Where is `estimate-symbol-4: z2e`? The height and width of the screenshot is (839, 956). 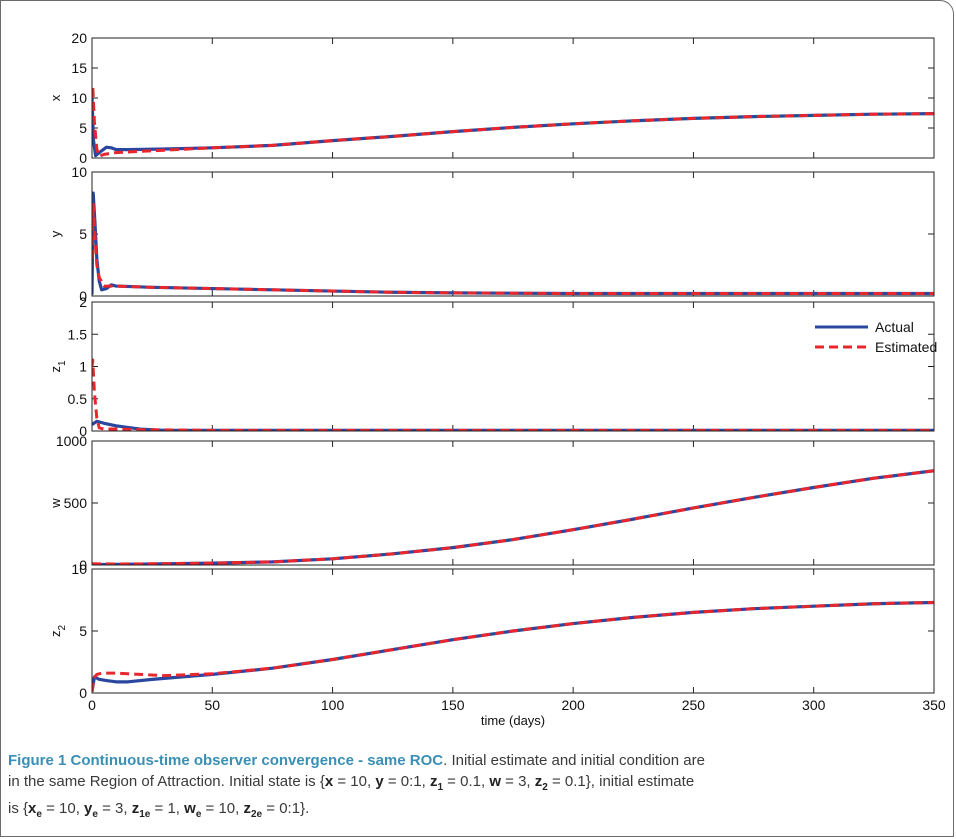 estimate-symbol-4: z2e is located at coordinates (253, 810).